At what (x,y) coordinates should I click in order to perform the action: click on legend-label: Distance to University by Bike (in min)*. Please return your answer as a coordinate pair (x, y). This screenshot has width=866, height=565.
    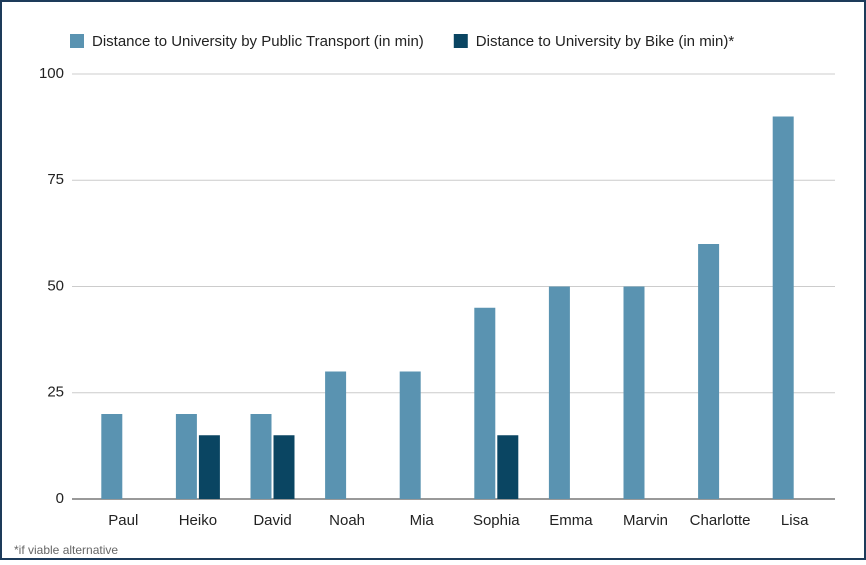
    Looking at the image, I should click on (605, 41).